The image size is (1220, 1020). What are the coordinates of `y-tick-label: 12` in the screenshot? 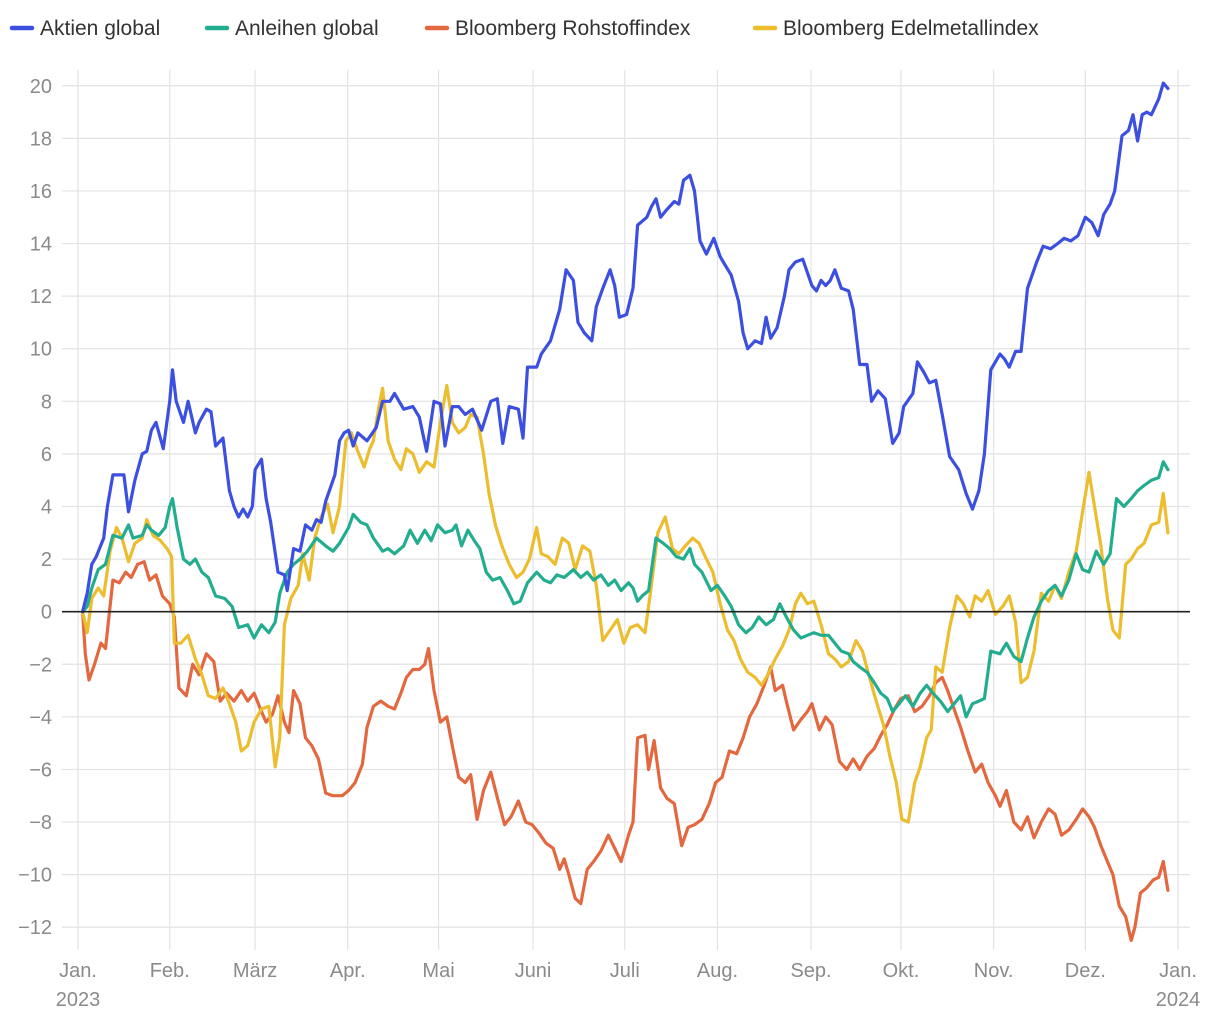 It's located at (41, 297).